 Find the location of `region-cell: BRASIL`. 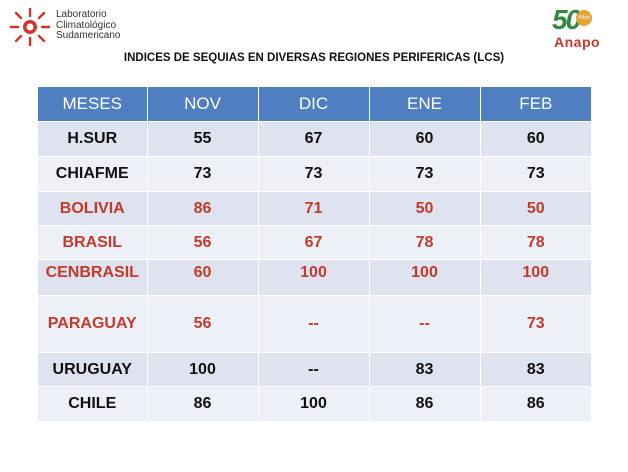

region-cell: BRASIL is located at coordinates (93, 242).